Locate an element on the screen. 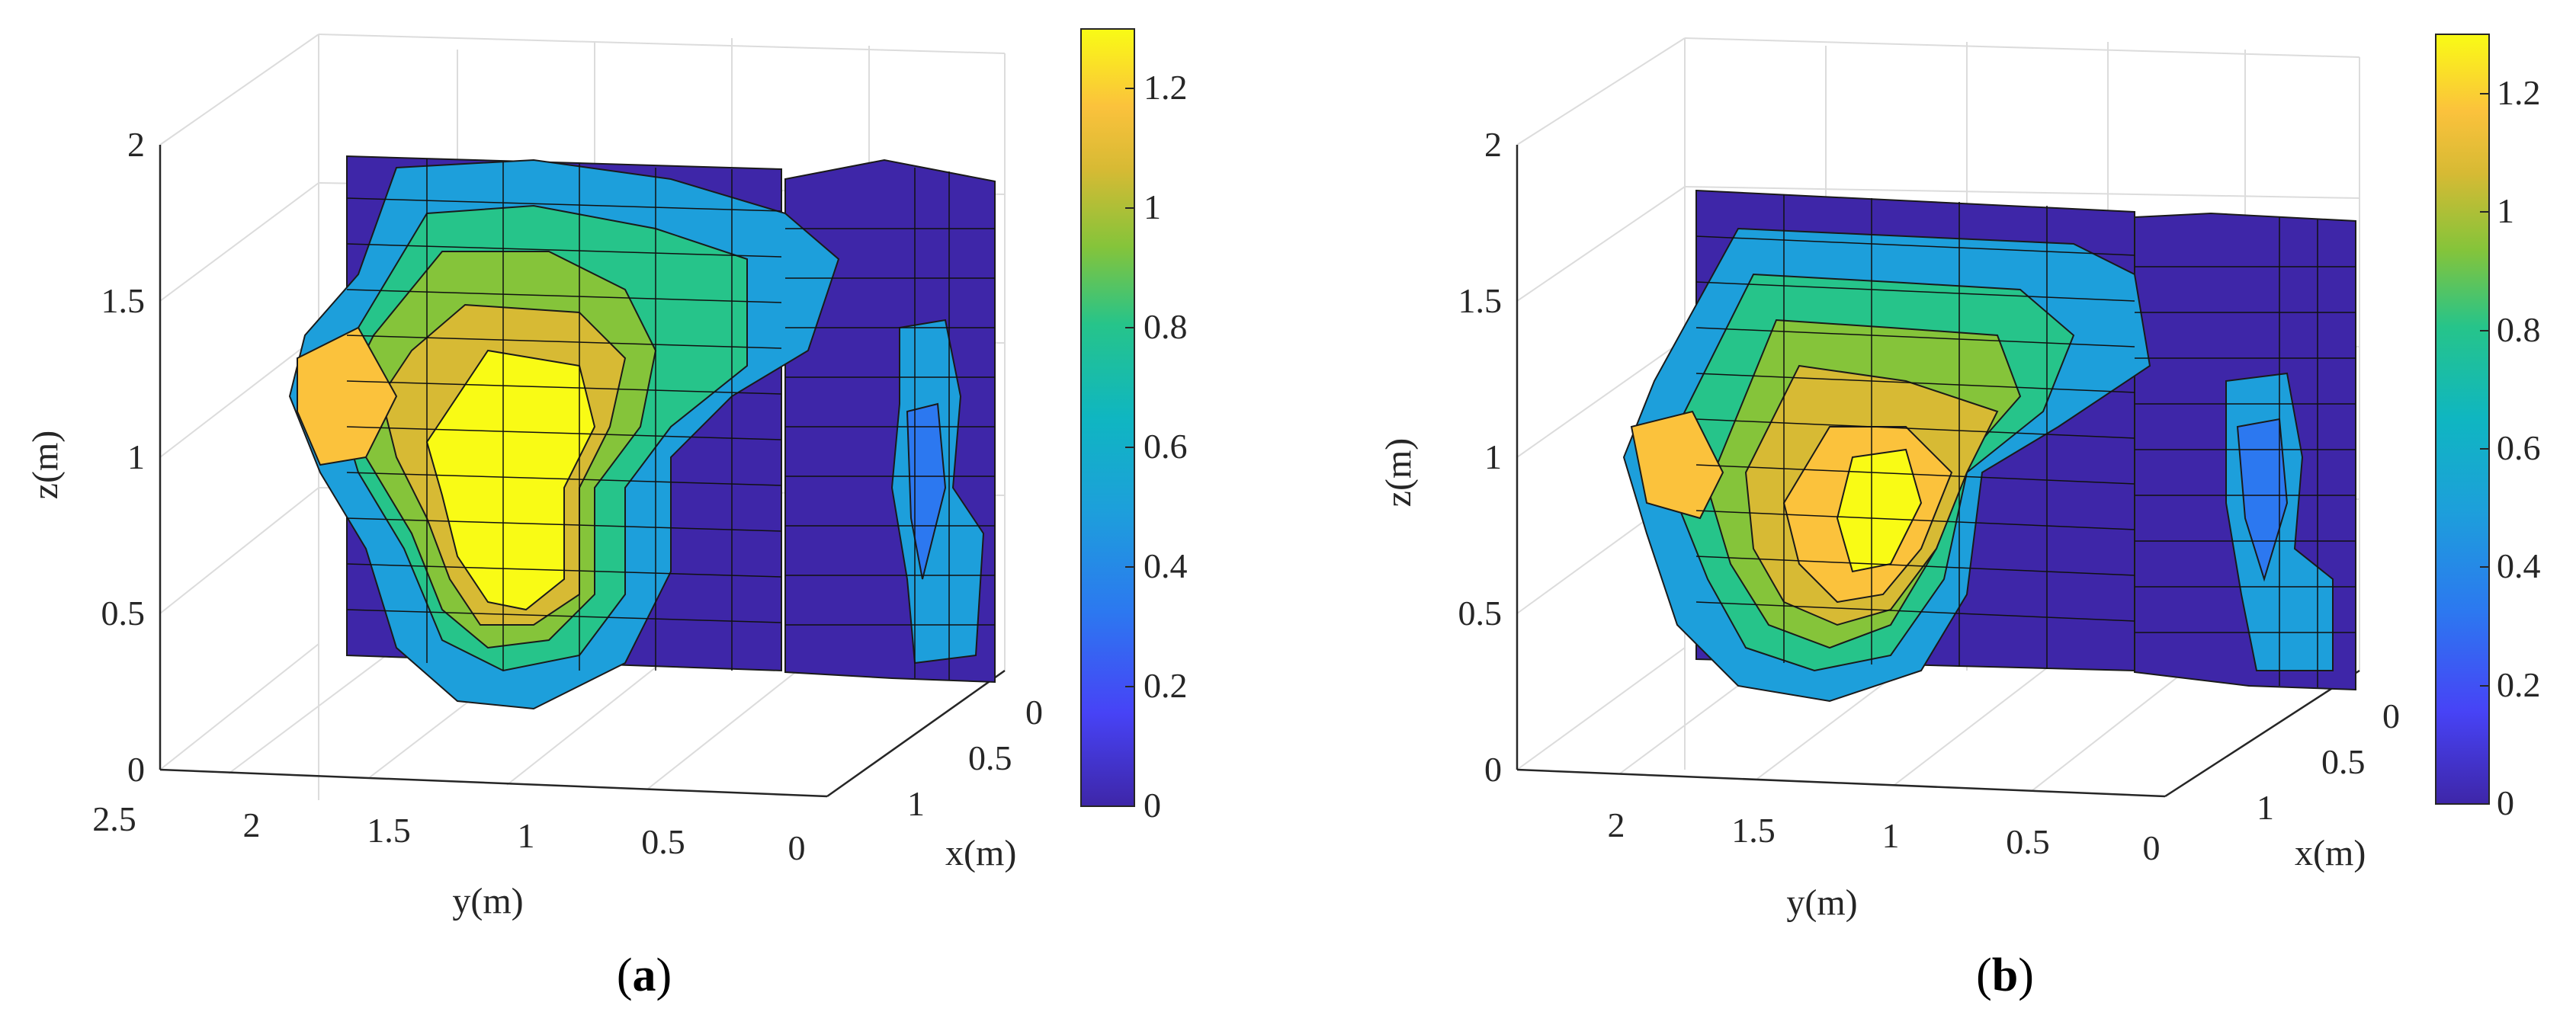  panel-caption-b: (b) is located at coordinates (2005, 976).